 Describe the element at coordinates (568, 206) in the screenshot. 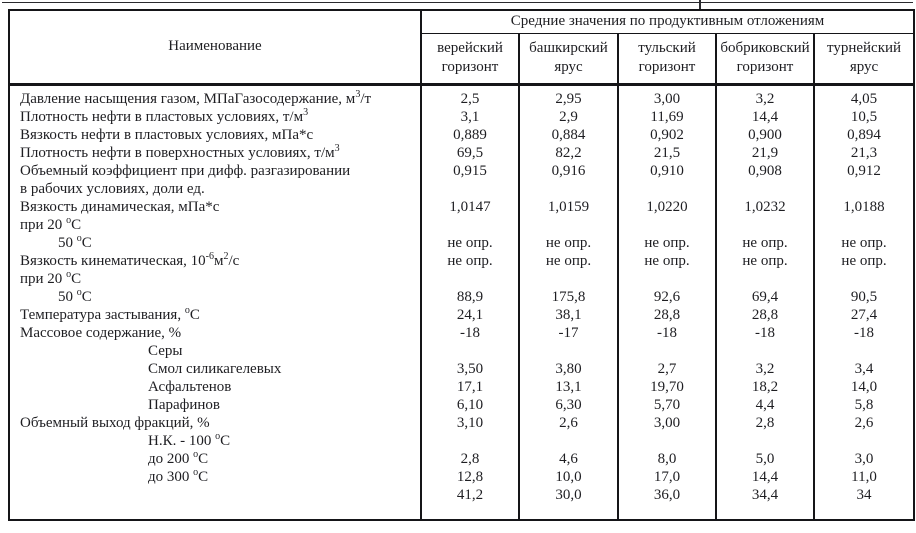

I see `value-cell: 1,0159` at that location.